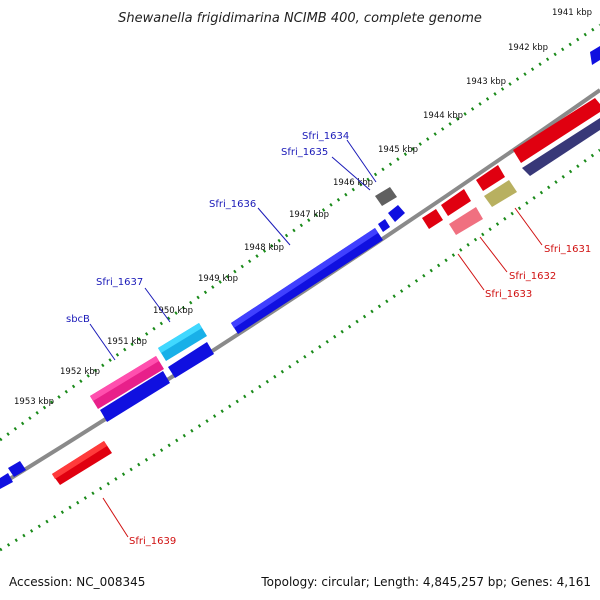 Image resolution: width=600 pixels, height=600 pixels. What do you see at coordinates (119, 282) in the screenshot?
I see `gene-label-sfri-1637: Sfri_1637` at bounding box center [119, 282].